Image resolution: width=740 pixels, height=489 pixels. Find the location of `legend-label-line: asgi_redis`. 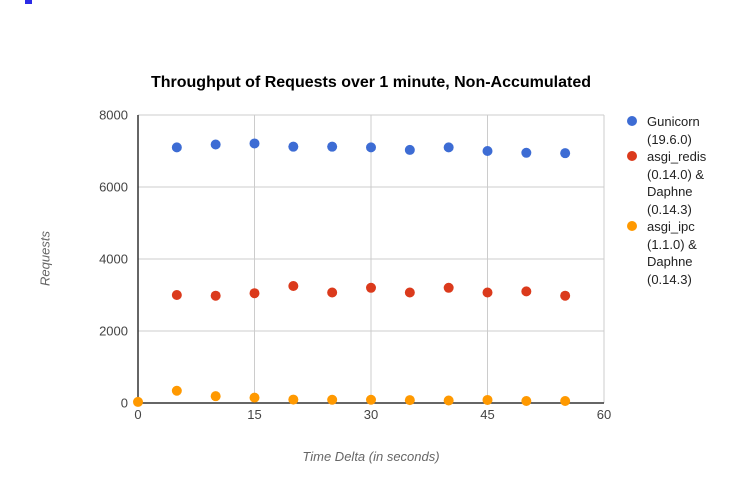

legend-label-line: asgi_redis is located at coordinates (677, 156).